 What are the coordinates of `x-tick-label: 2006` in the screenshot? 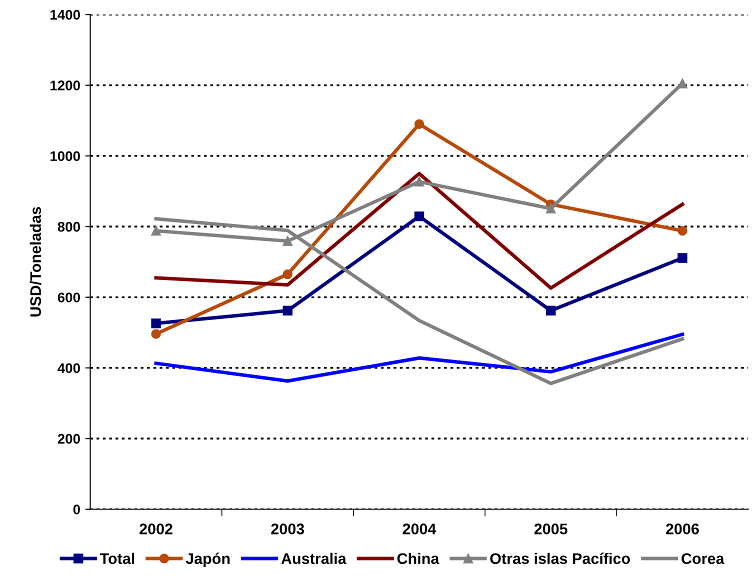 It's located at (682, 529).